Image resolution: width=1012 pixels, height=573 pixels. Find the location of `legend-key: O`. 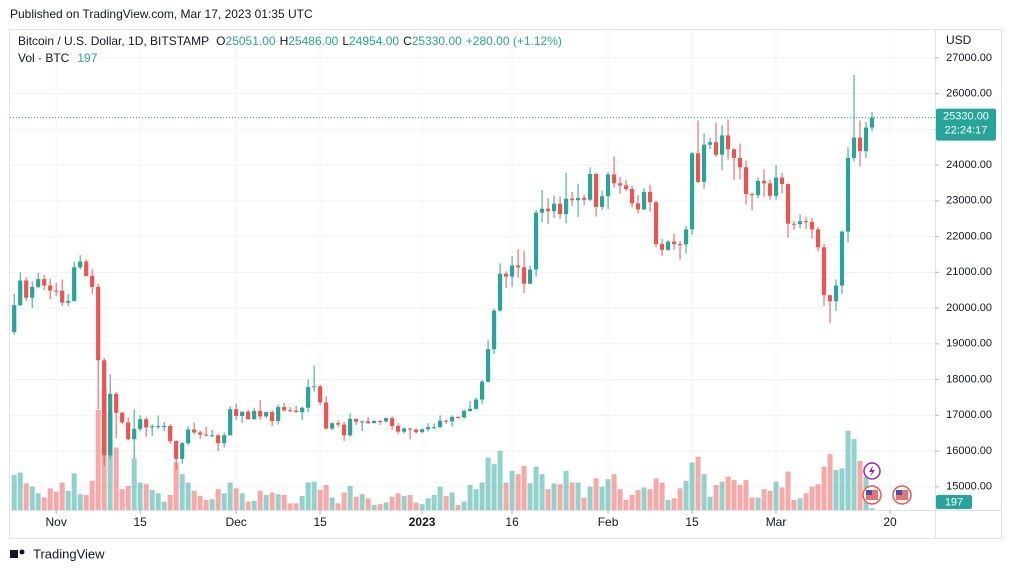

legend-key: O is located at coordinates (220, 41).